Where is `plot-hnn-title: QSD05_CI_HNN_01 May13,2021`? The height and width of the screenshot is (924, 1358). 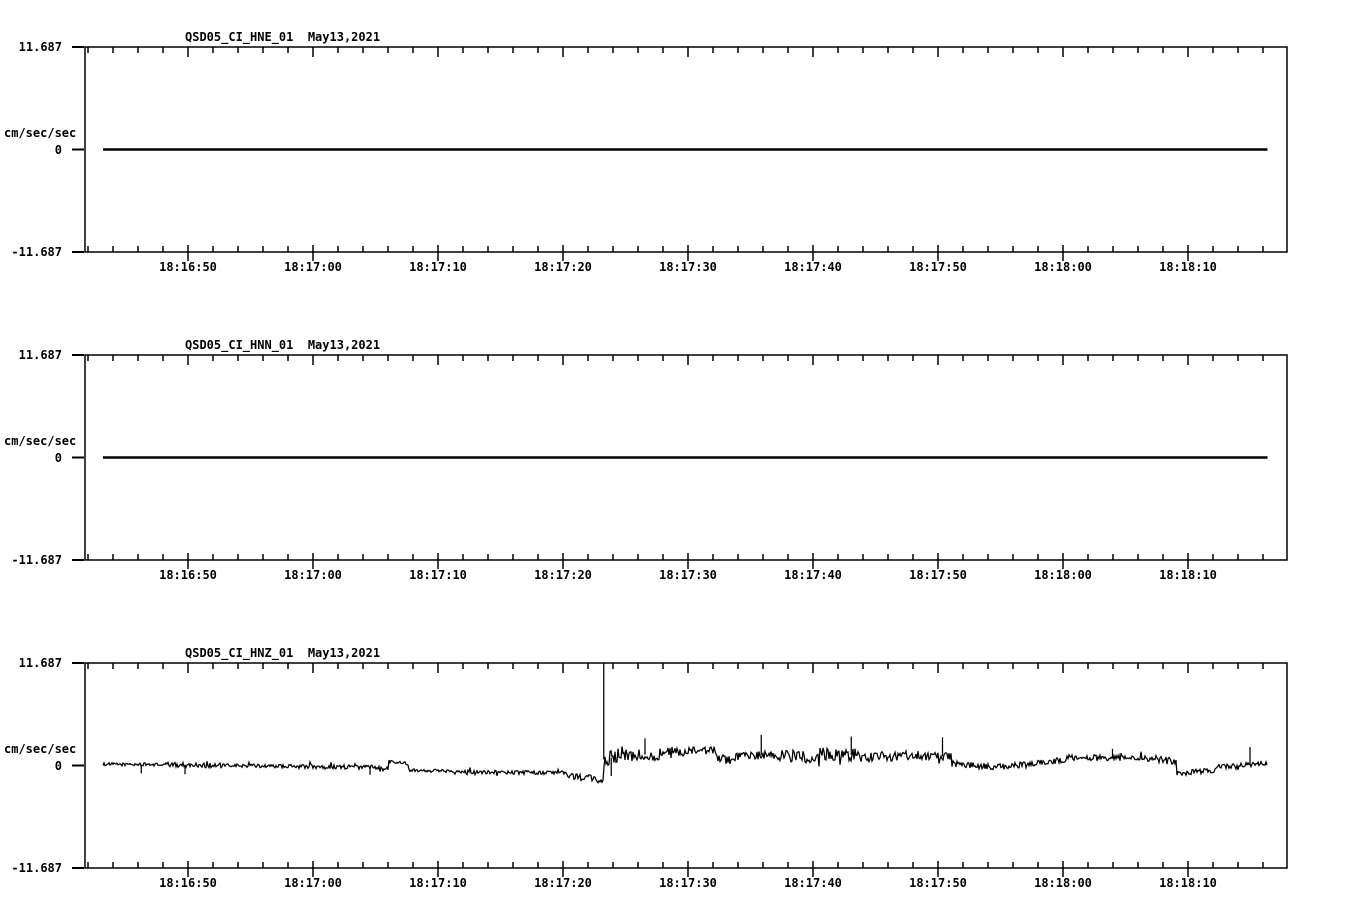
plot-hnn-title: QSD05_CI_HNN_01 May13,2021 is located at coordinates (283, 345).